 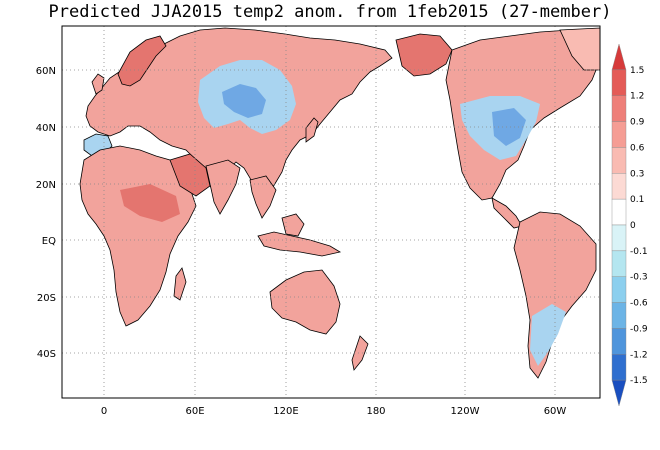 What do you see at coordinates (46, 354) in the screenshot?
I see `lat-label-40s: 40S` at bounding box center [46, 354].